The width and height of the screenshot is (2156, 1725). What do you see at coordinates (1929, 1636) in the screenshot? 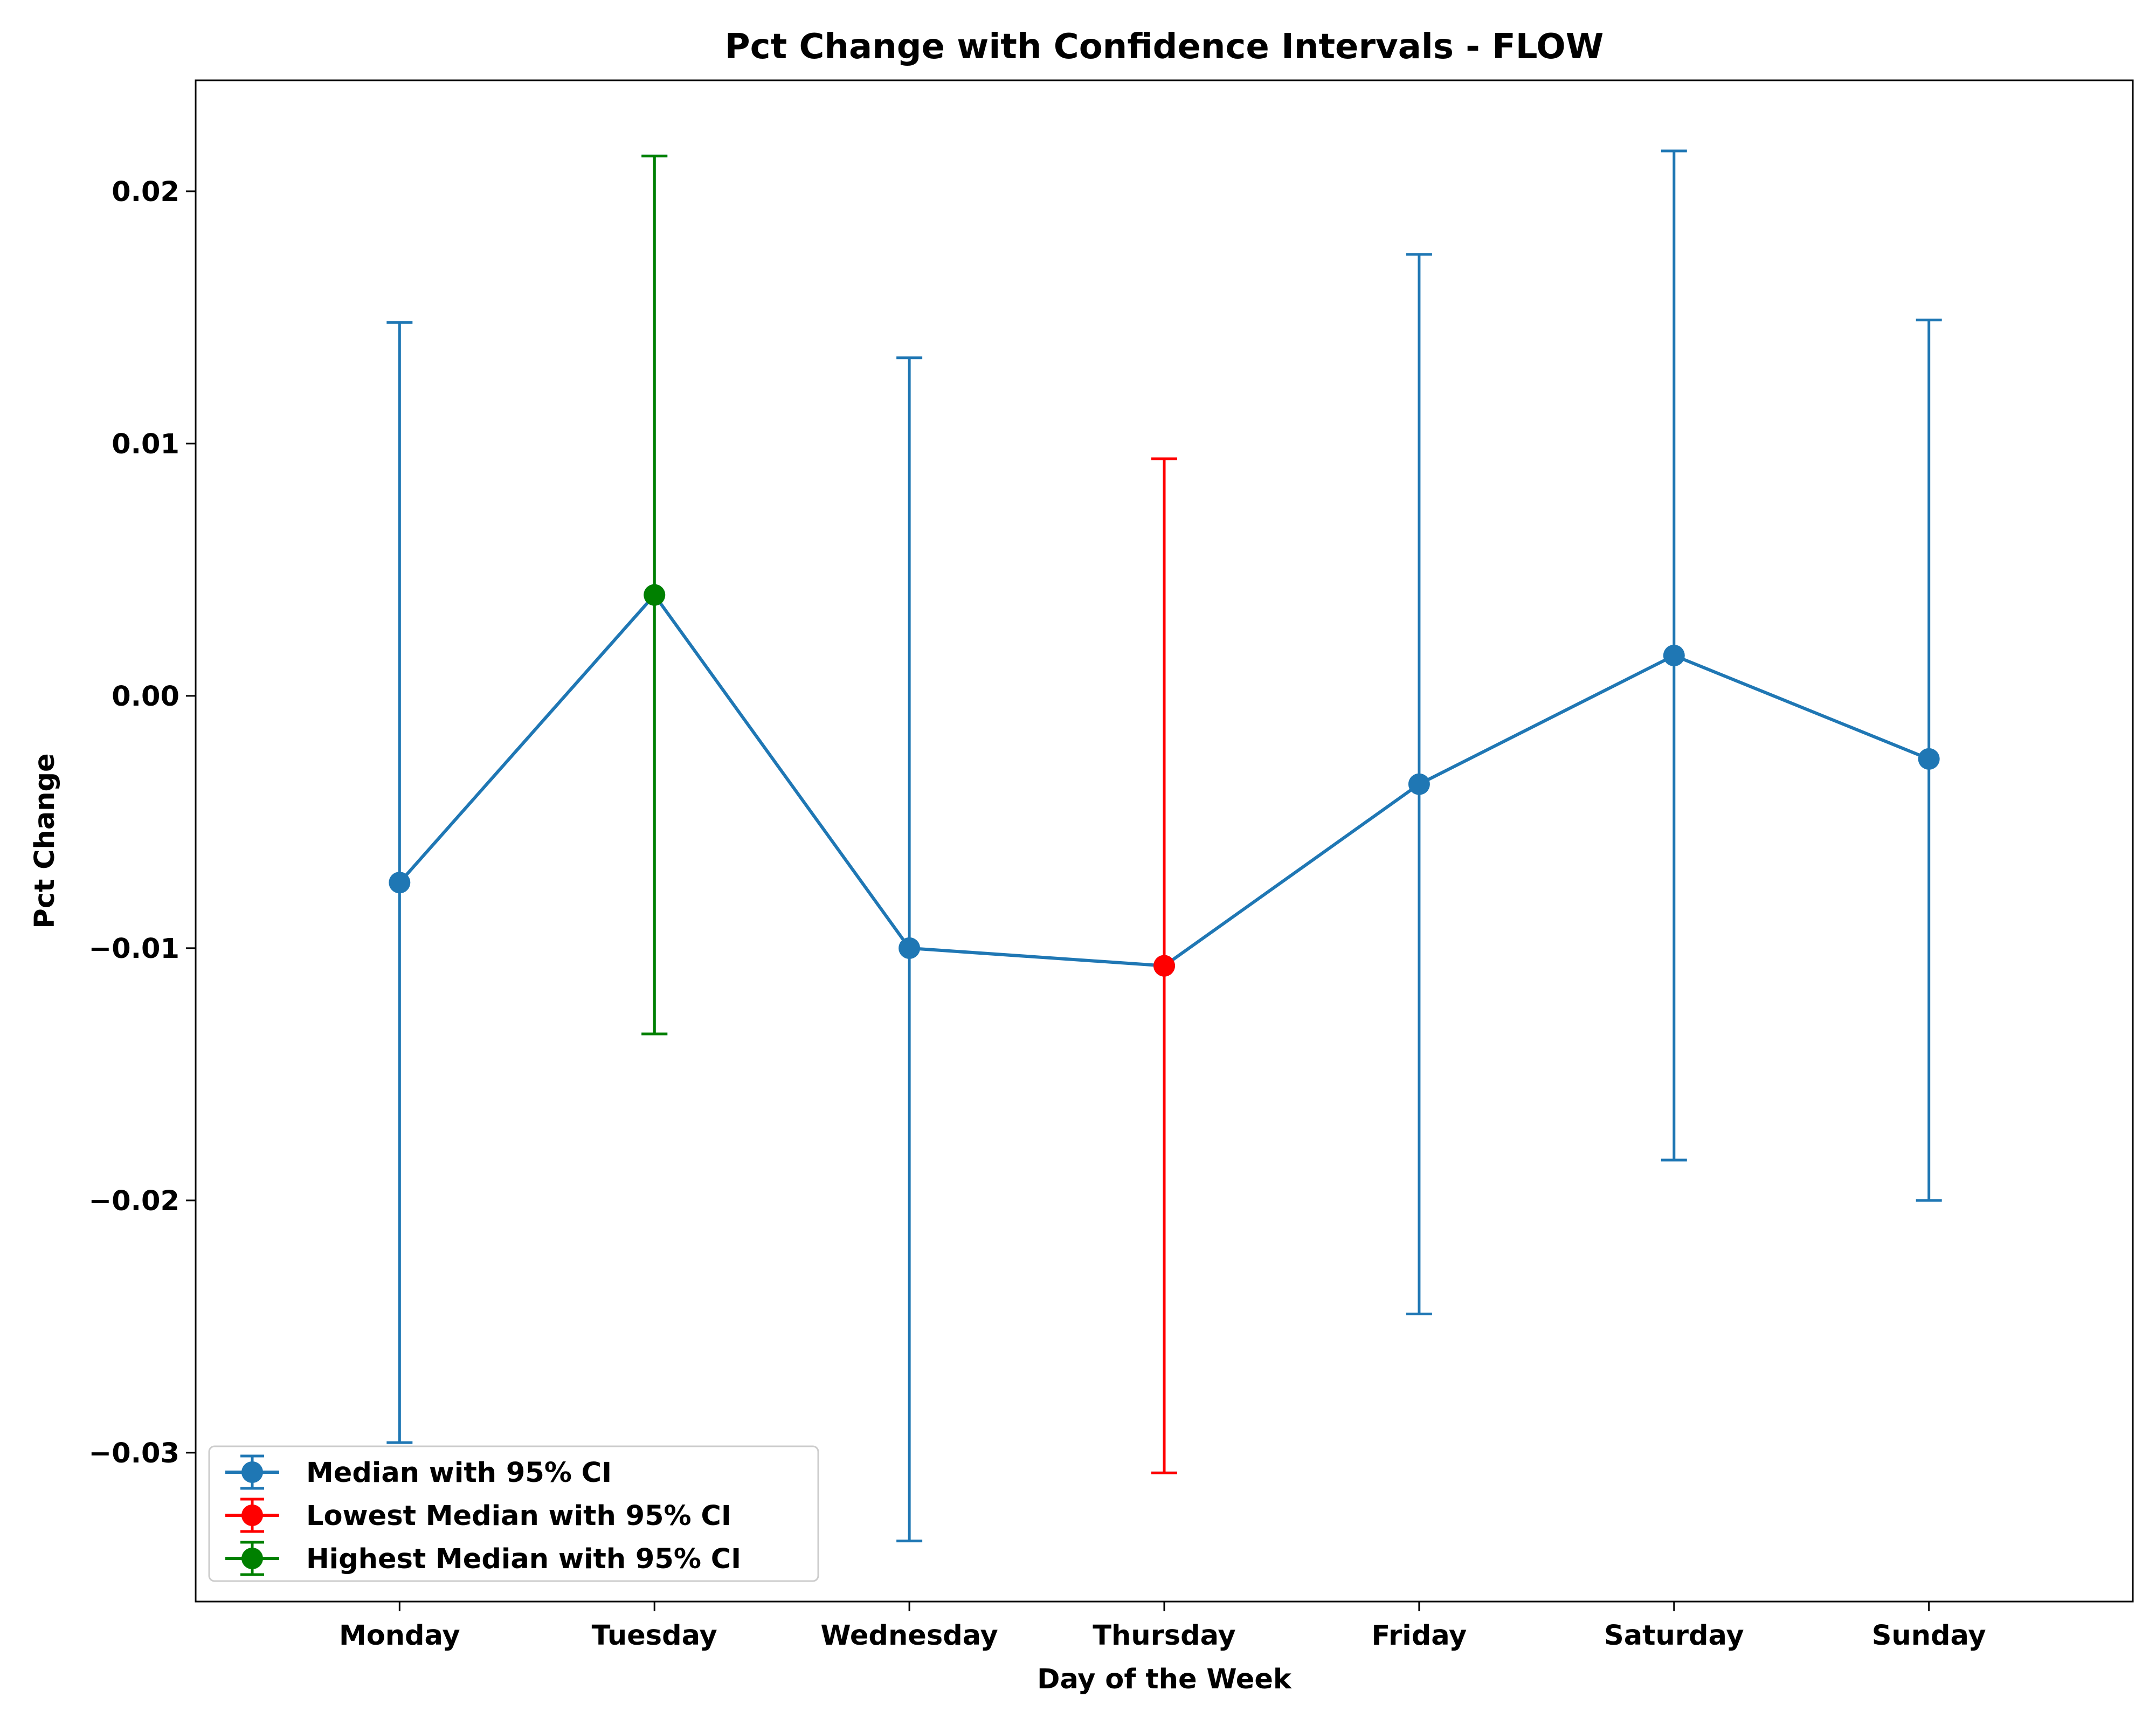
I see `x-tick-label-sunday: Sunday` at bounding box center [1929, 1636].